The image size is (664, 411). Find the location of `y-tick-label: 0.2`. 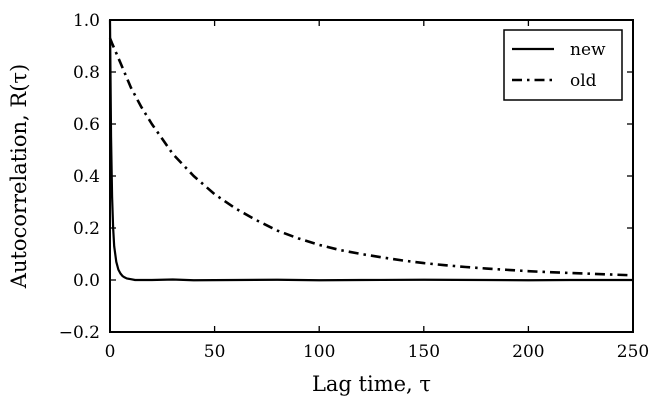

y-tick-label: 0.2 is located at coordinates (86, 229).